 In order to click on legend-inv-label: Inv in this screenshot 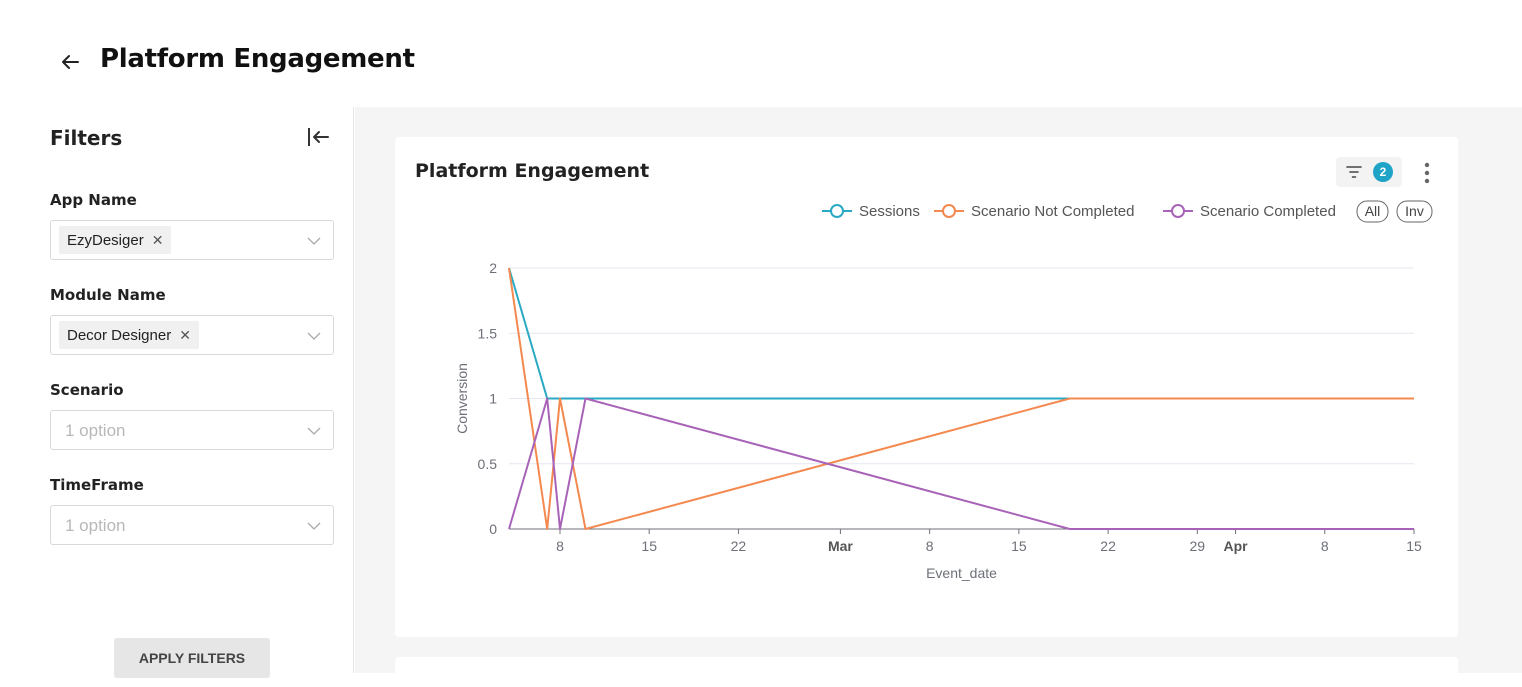, I will do `click(1414, 211)`.